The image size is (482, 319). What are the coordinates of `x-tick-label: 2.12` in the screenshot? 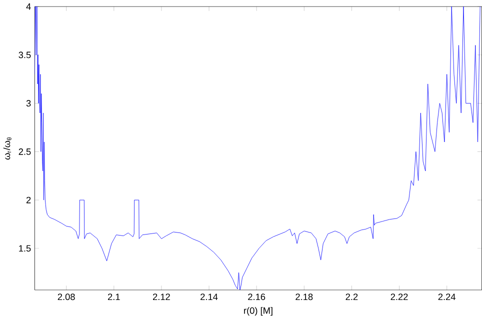 It's located at (161, 297).